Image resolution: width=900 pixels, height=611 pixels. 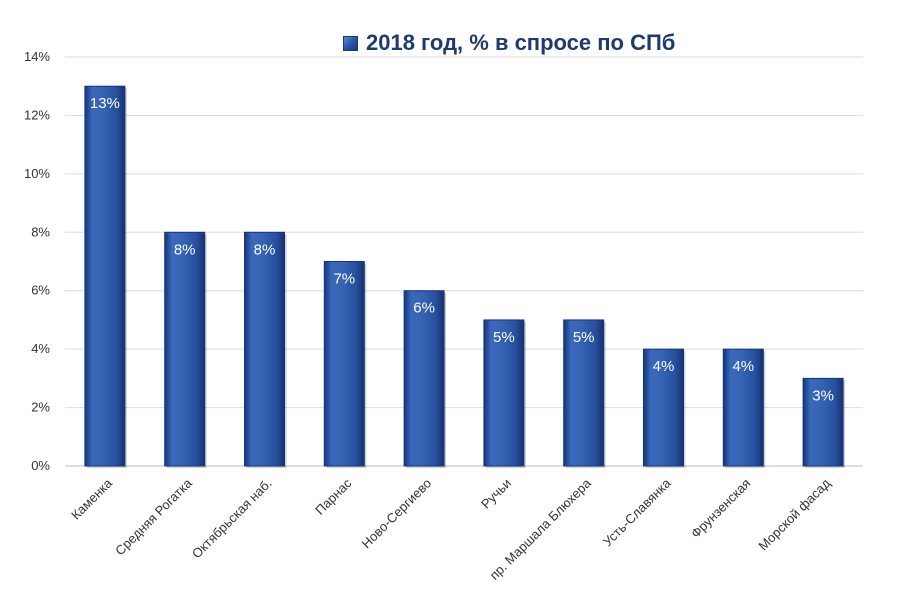 What do you see at coordinates (637, 512) in the screenshot?
I see `x-tick-label: Усть-Славянка` at bounding box center [637, 512].